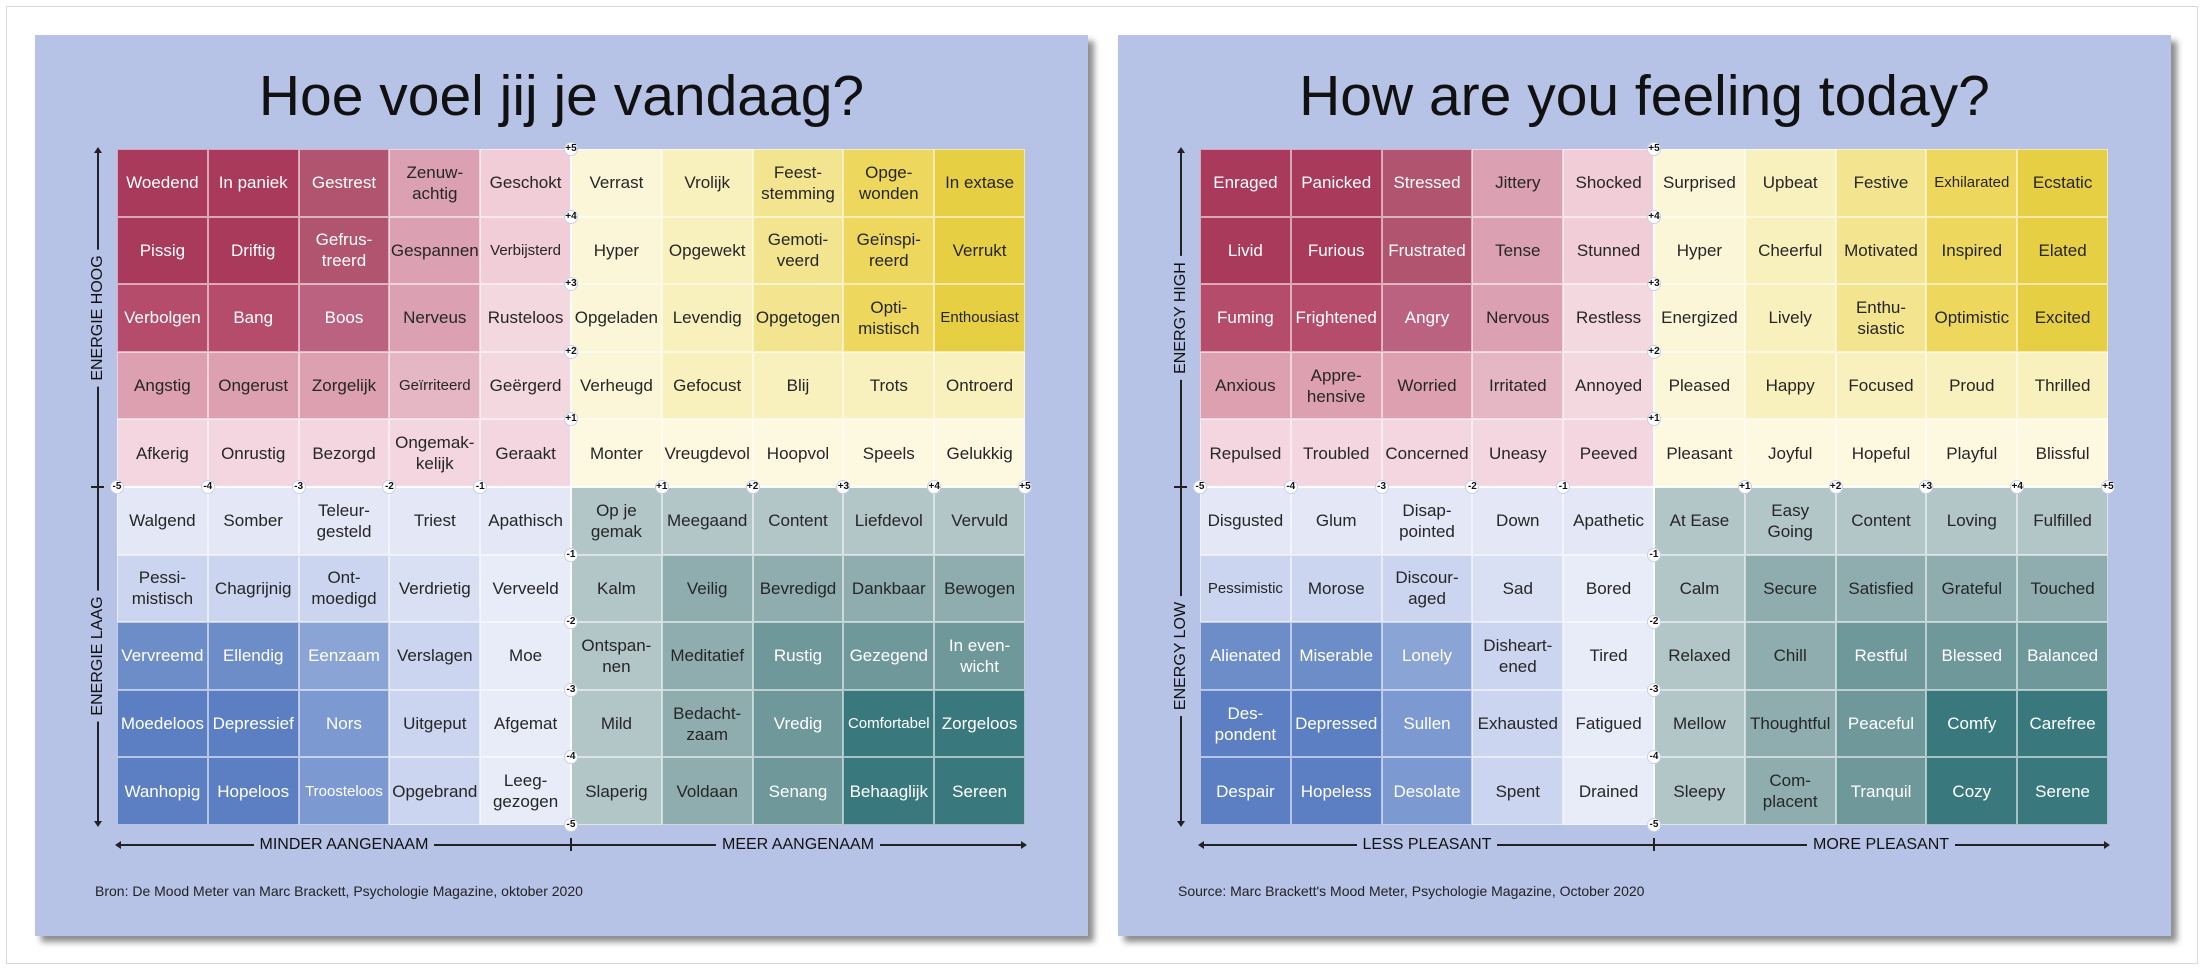 This screenshot has width=2206, height=974. Describe the element at coordinates (1245, 453) in the screenshot. I see `emotion-cell: Repulsed` at that location.